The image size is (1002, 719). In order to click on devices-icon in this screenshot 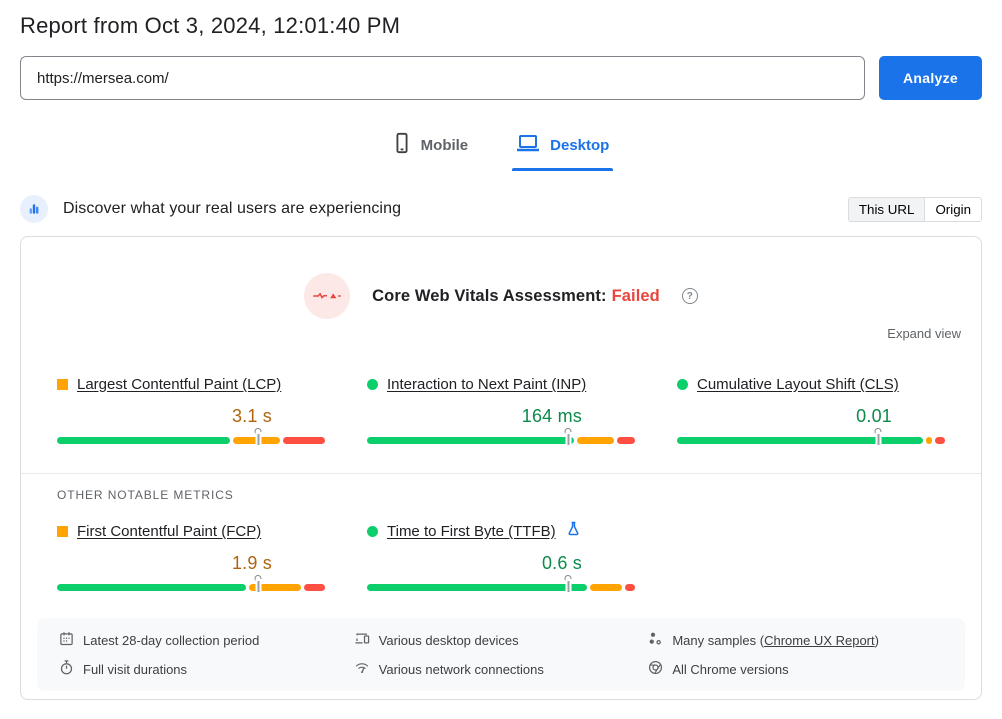, I will do `click(362, 640)`.